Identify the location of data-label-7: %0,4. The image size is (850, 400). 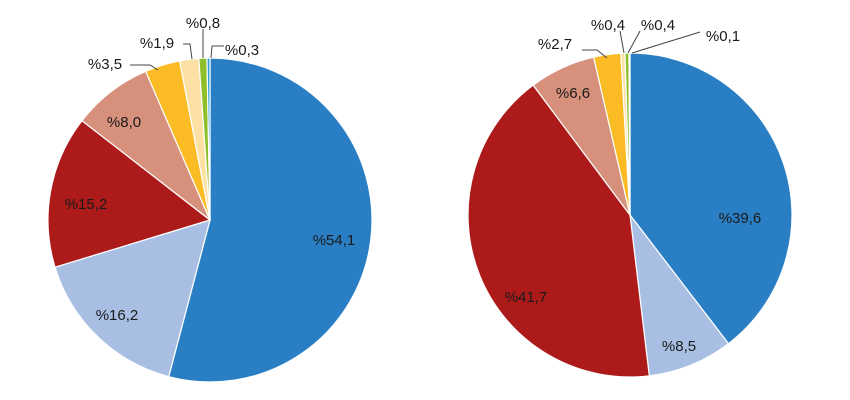
(658, 25).